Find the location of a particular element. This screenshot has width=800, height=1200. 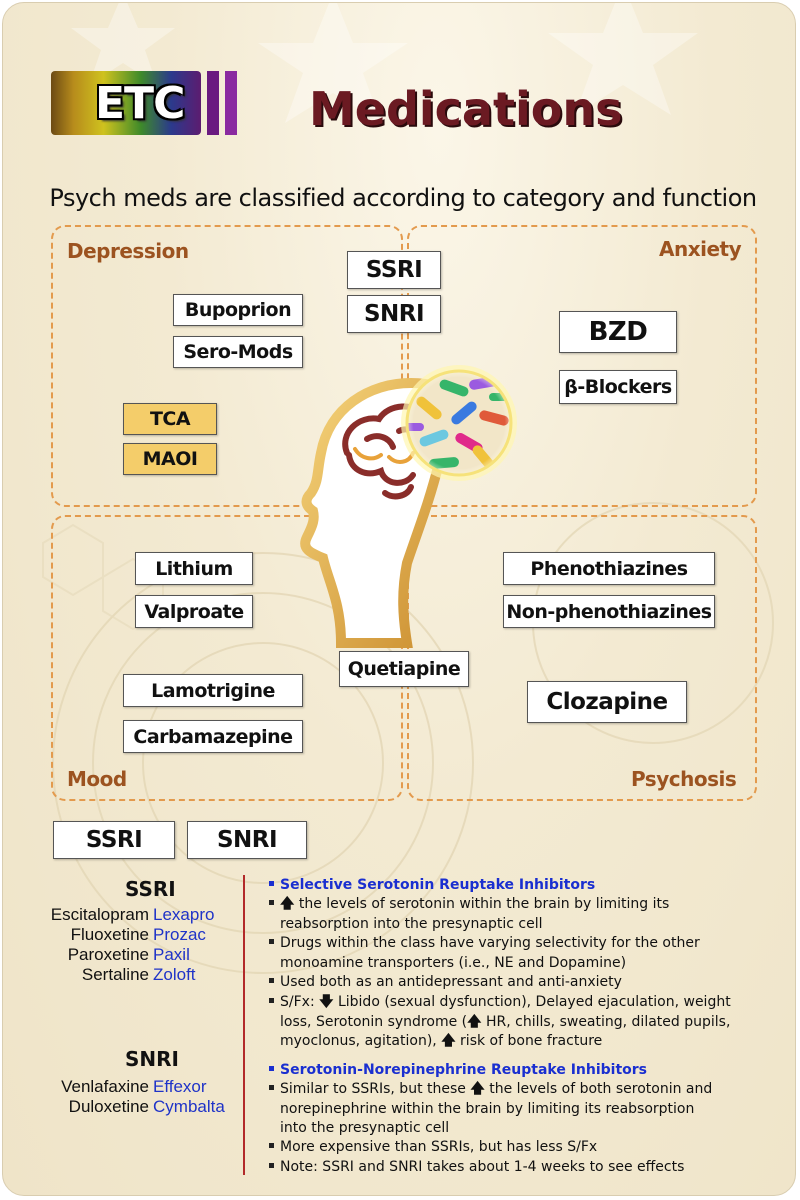

etc-logo is located at coordinates (144, 103).